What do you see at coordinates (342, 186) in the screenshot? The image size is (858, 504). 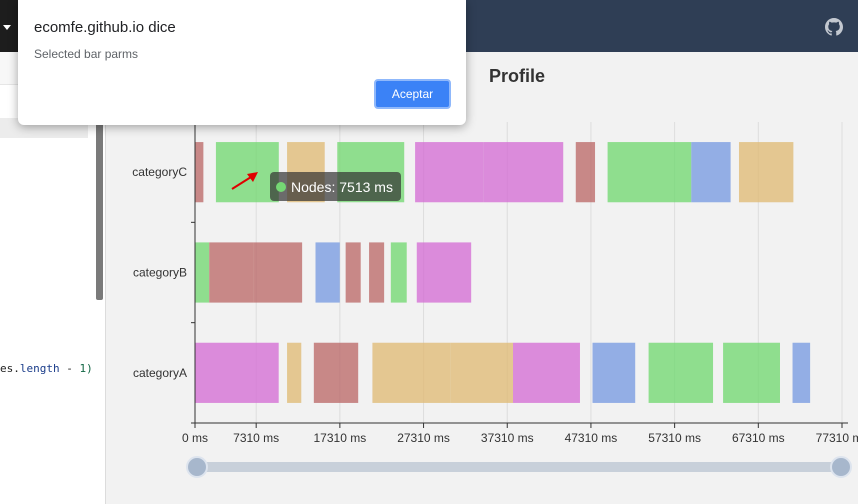 I see `tooltip-text: Nodes: 7513 ms` at bounding box center [342, 186].